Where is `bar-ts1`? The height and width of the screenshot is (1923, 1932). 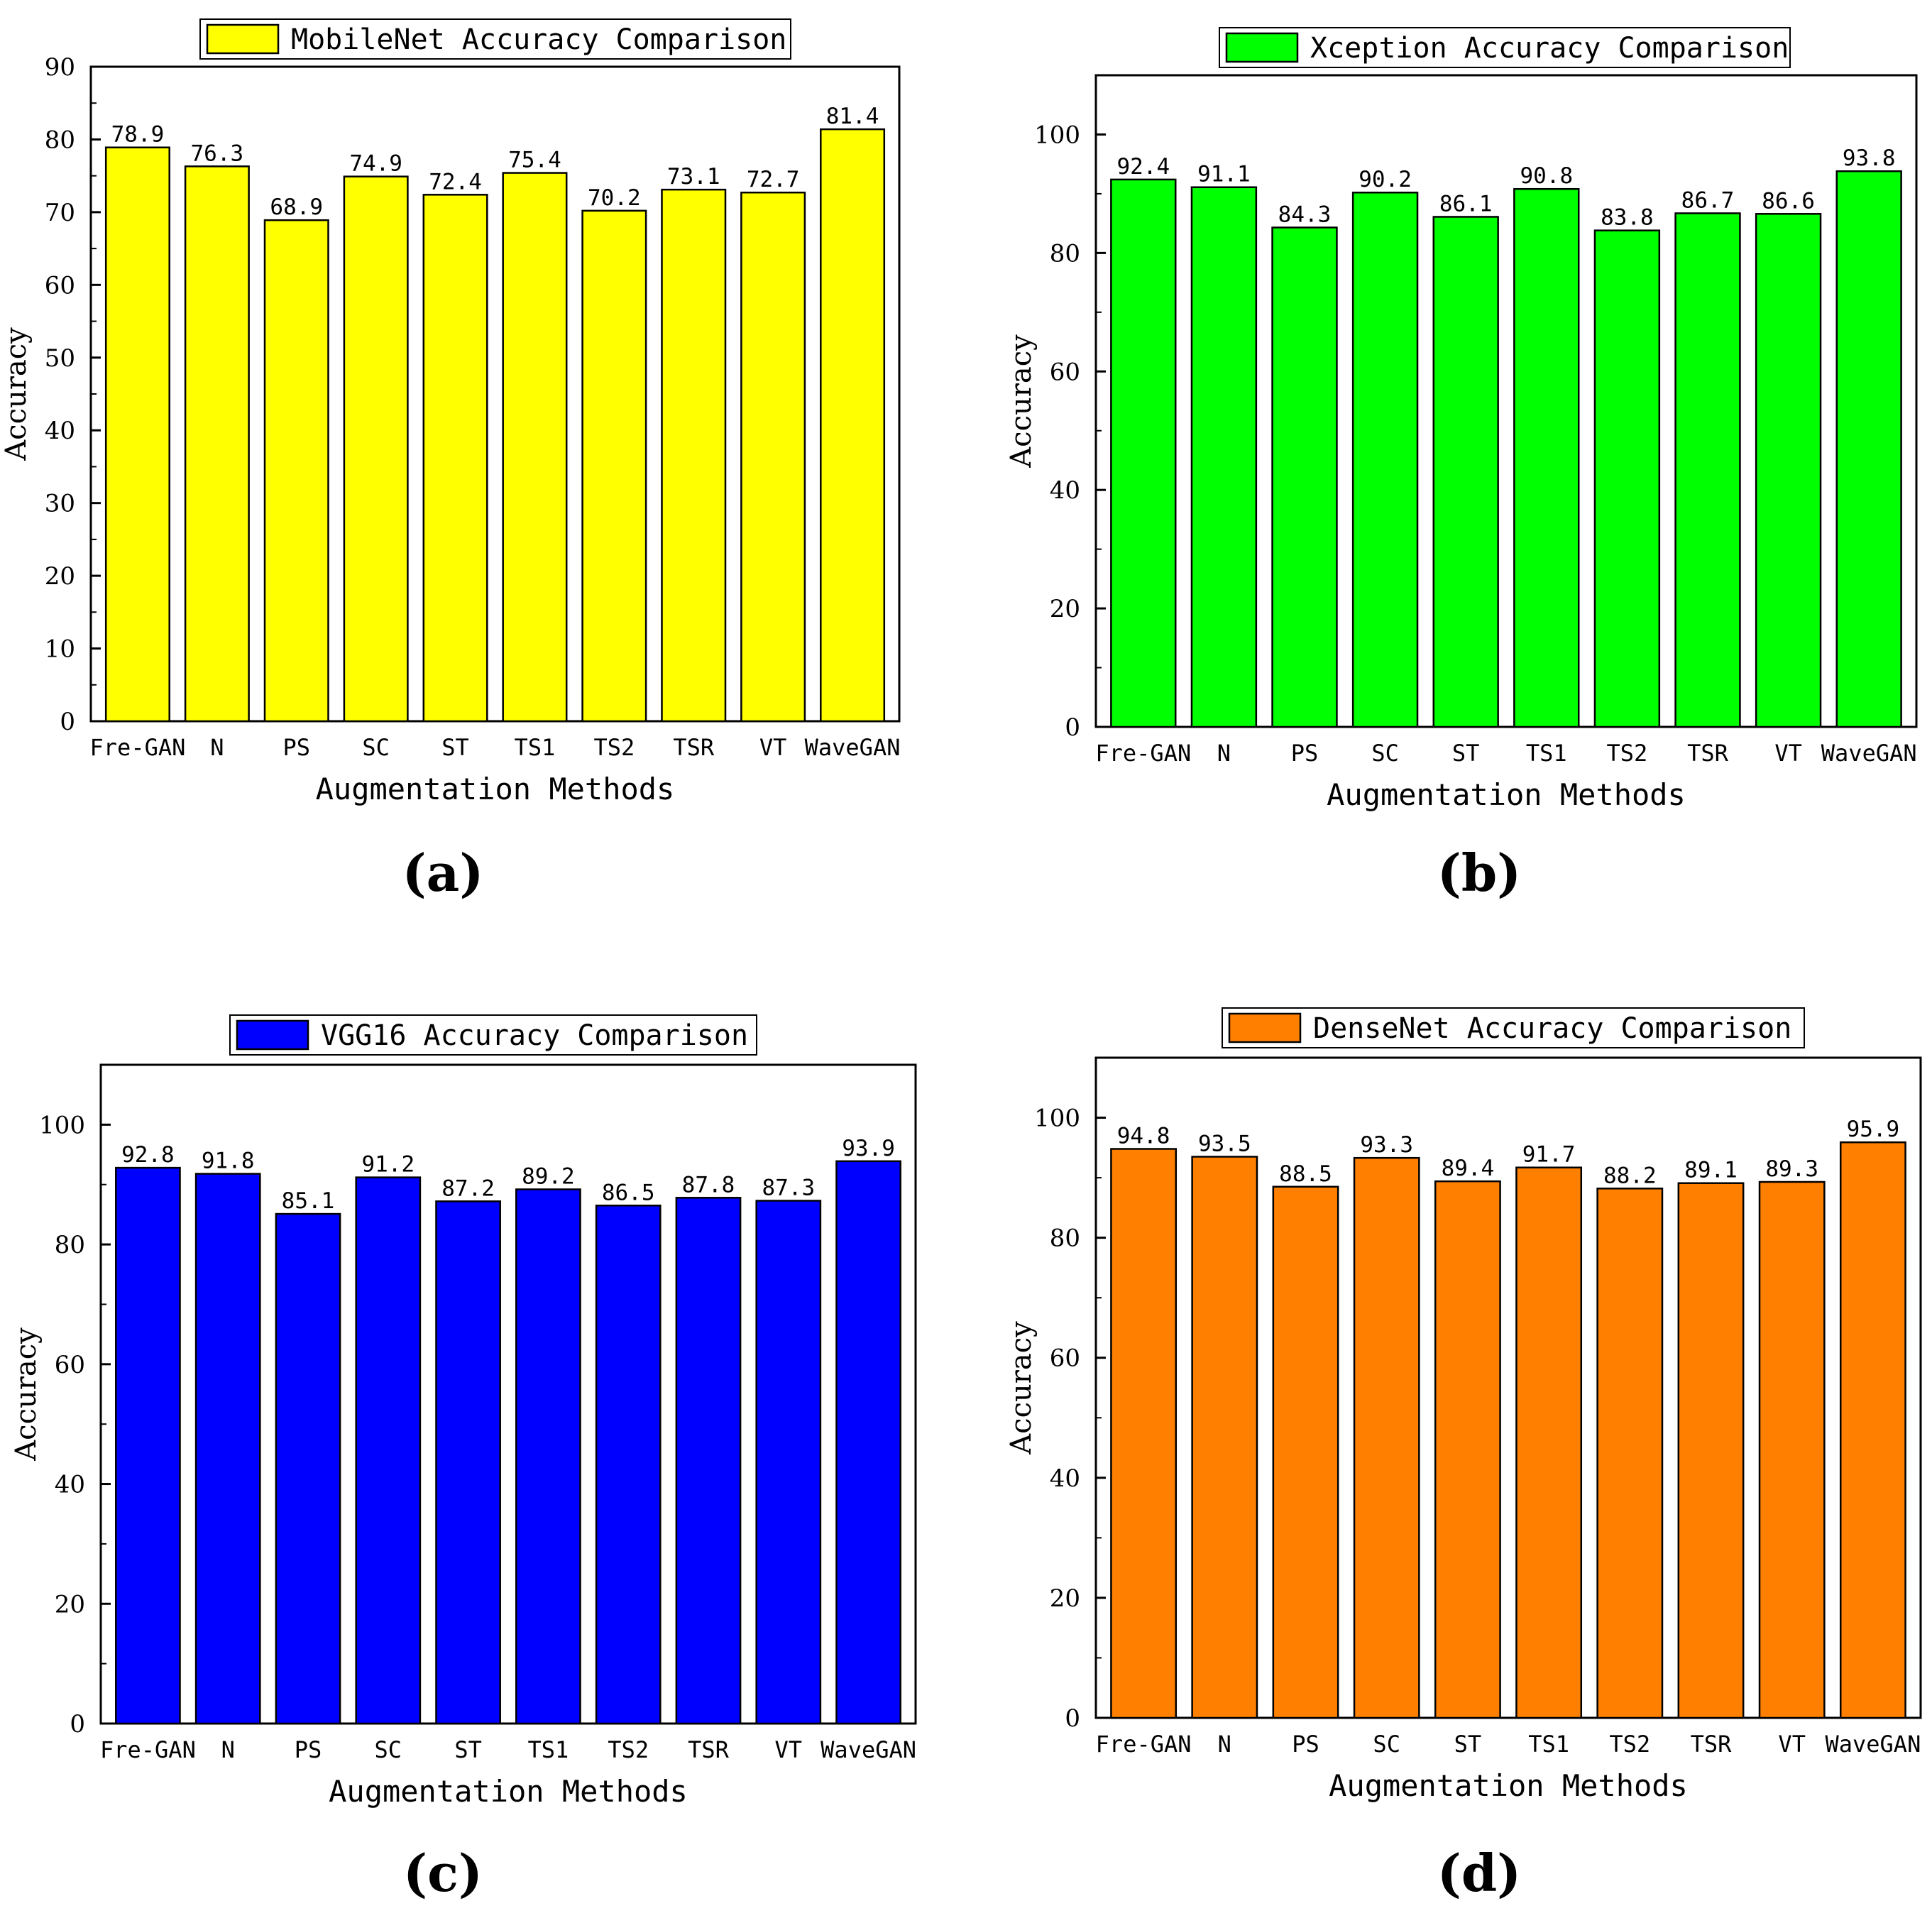 bar-ts1 is located at coordinates (1549, 1443).